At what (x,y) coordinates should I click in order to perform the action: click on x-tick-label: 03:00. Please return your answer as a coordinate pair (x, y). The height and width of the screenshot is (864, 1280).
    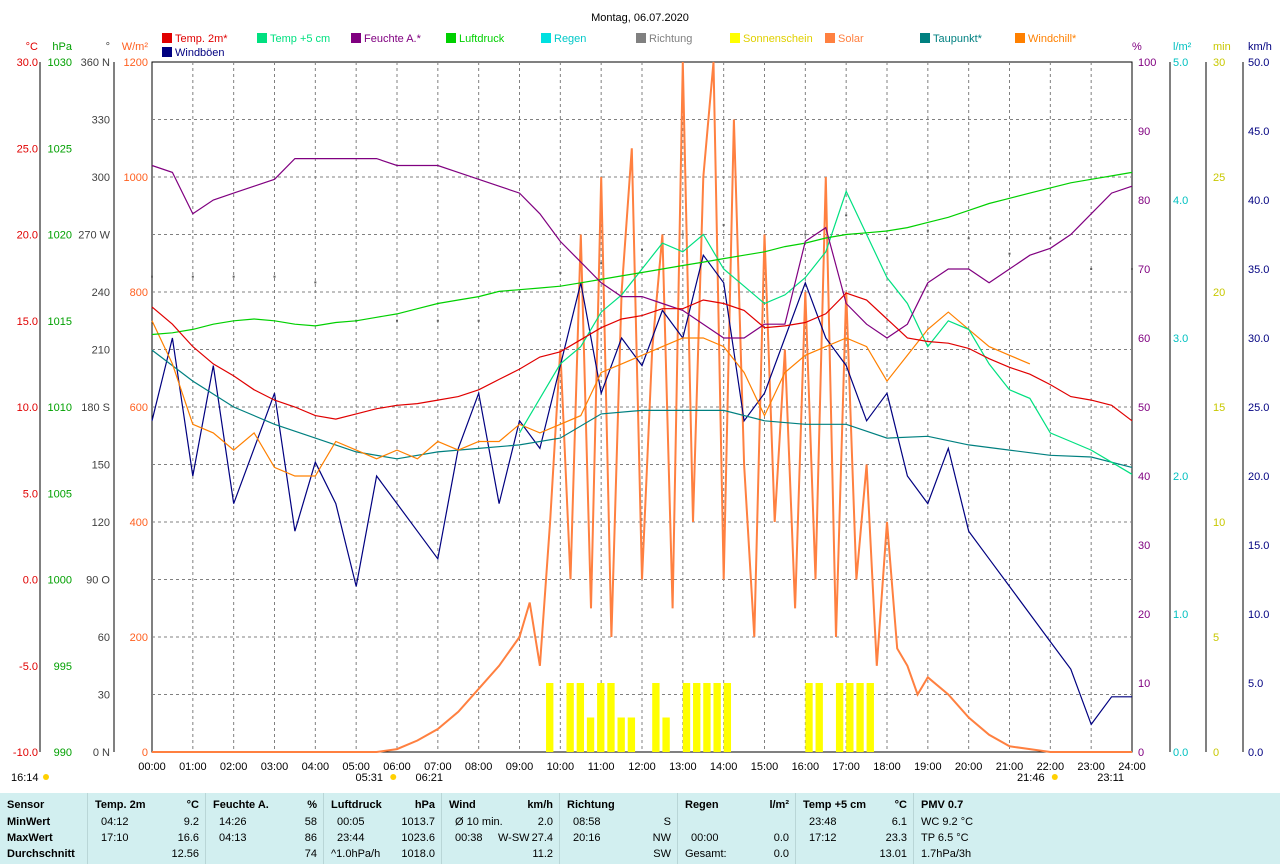
    Looking at the image, I should click on (275, 767).